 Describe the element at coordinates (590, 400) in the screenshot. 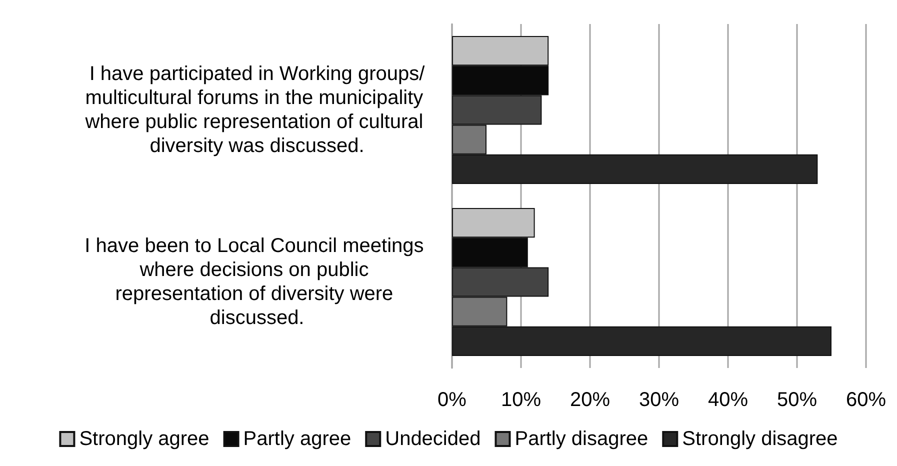

I see `x-tick-label: 20%` at that location.